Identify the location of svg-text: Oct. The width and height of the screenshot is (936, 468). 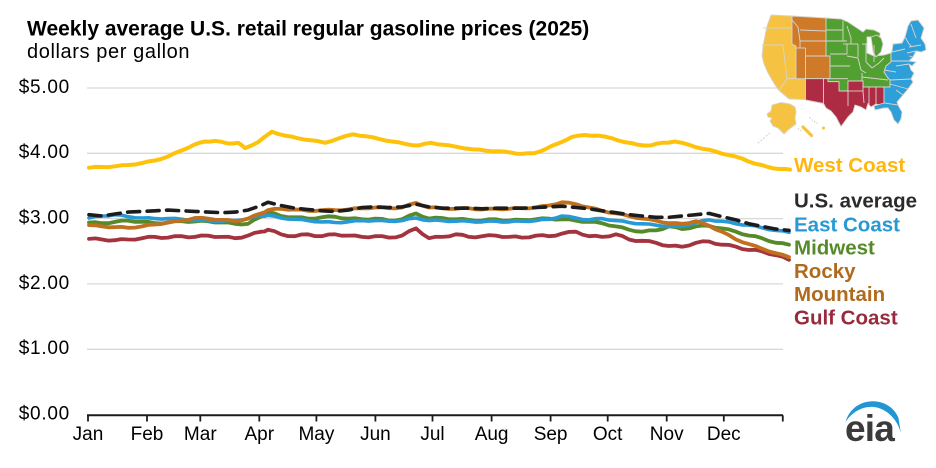
(608, 434).